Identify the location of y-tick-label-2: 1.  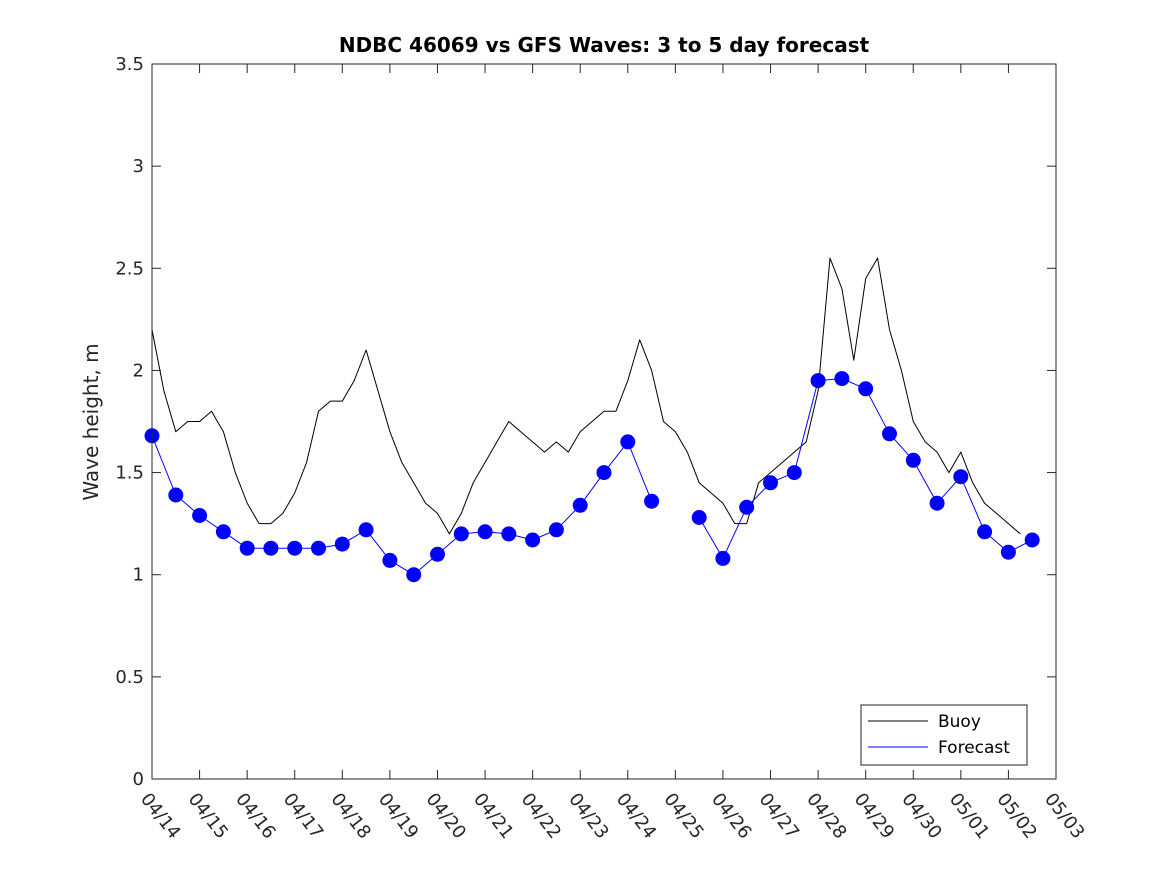
(138, 575).